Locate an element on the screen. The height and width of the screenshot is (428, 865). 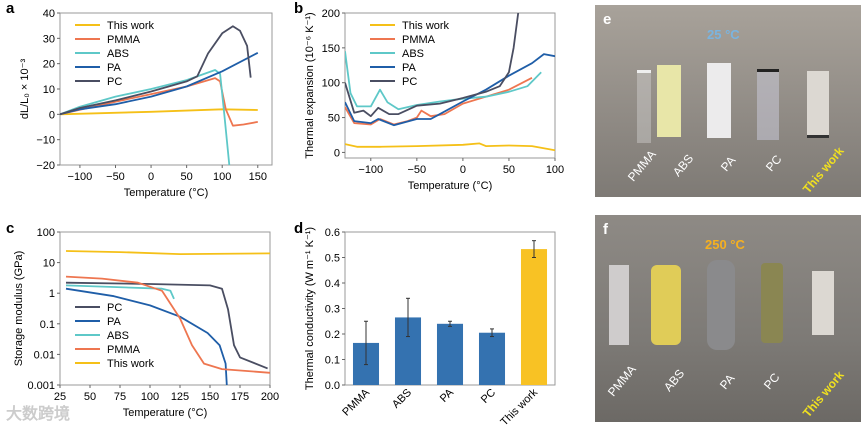
bar-this-work is located at coordinates (534, 317).